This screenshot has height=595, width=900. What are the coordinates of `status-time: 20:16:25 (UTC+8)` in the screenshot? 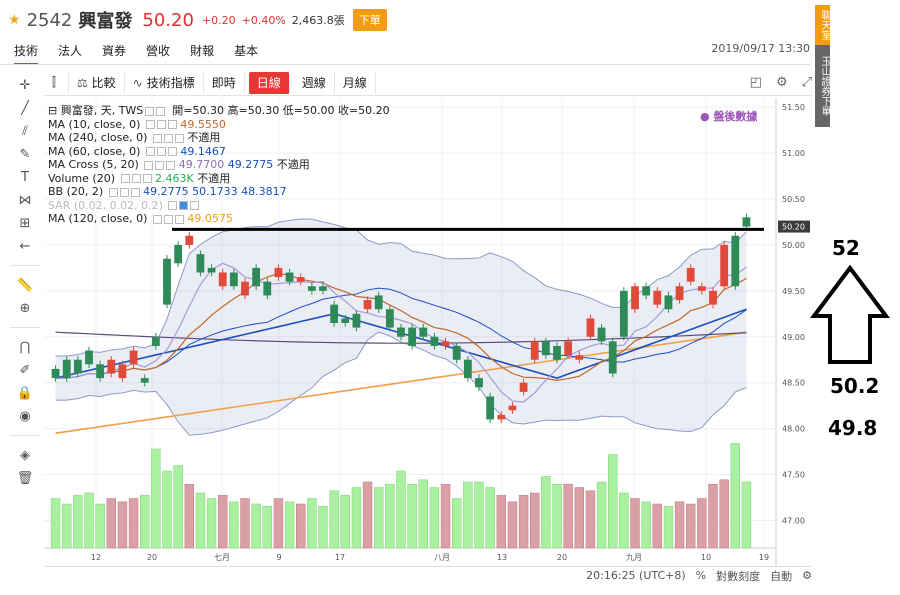 It's located at (636, 575).